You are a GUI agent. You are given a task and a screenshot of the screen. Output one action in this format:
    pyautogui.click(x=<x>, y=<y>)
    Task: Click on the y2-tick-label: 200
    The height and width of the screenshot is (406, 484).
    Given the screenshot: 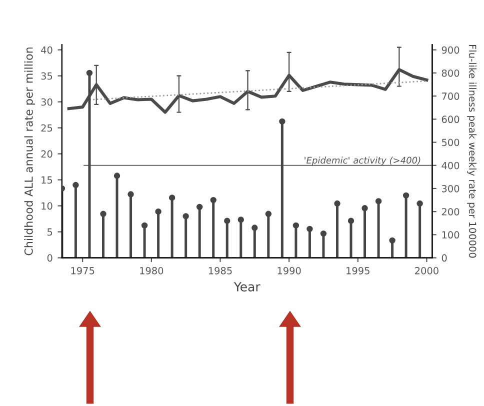 What is the action you would take?
    pyautogui.click(x=451, y=212)
    